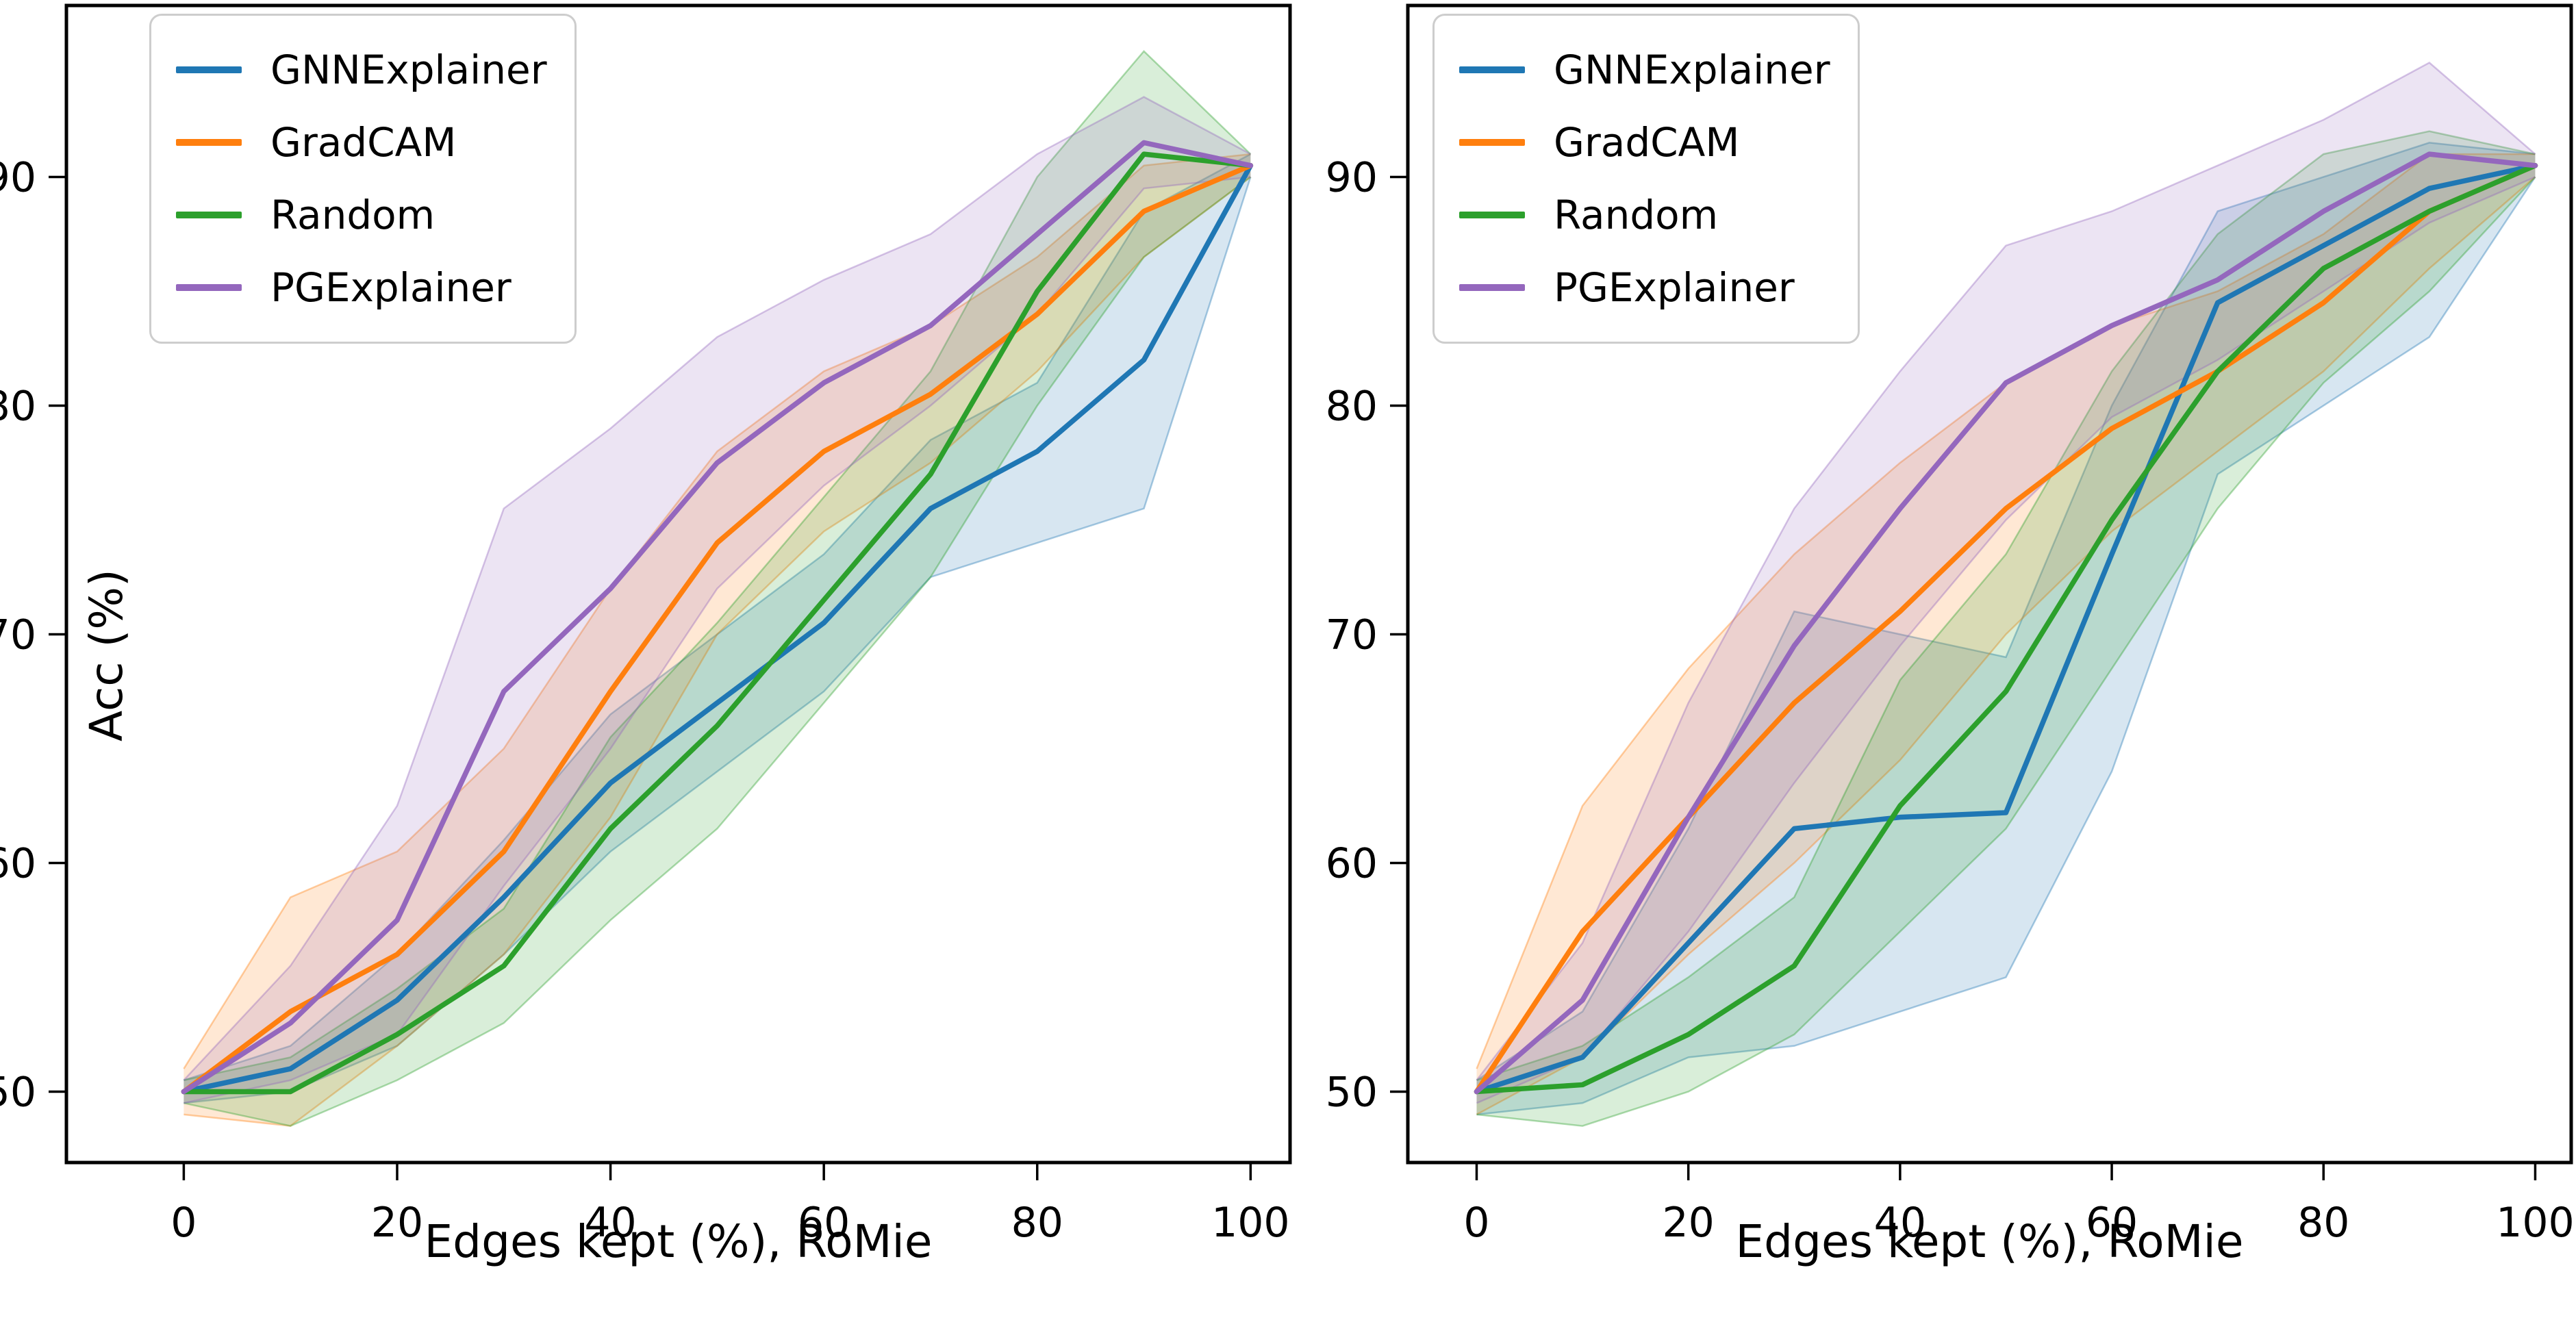  Describe the element at coordinates (678, 1241) in the screenshot. I see `x-axis-label-left: Edges kept (%), RoMie` at that location.